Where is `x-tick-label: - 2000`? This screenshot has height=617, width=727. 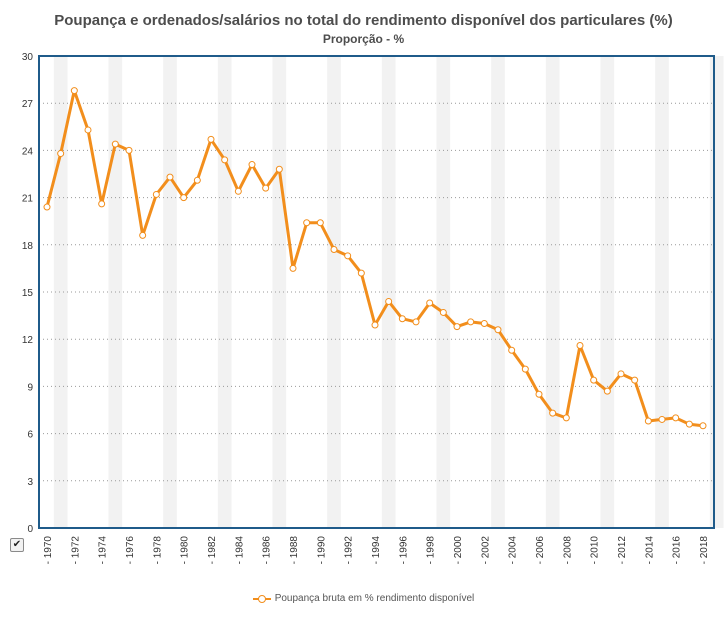
x-tick-label: - 2000 is located at coordinates (458, 550).